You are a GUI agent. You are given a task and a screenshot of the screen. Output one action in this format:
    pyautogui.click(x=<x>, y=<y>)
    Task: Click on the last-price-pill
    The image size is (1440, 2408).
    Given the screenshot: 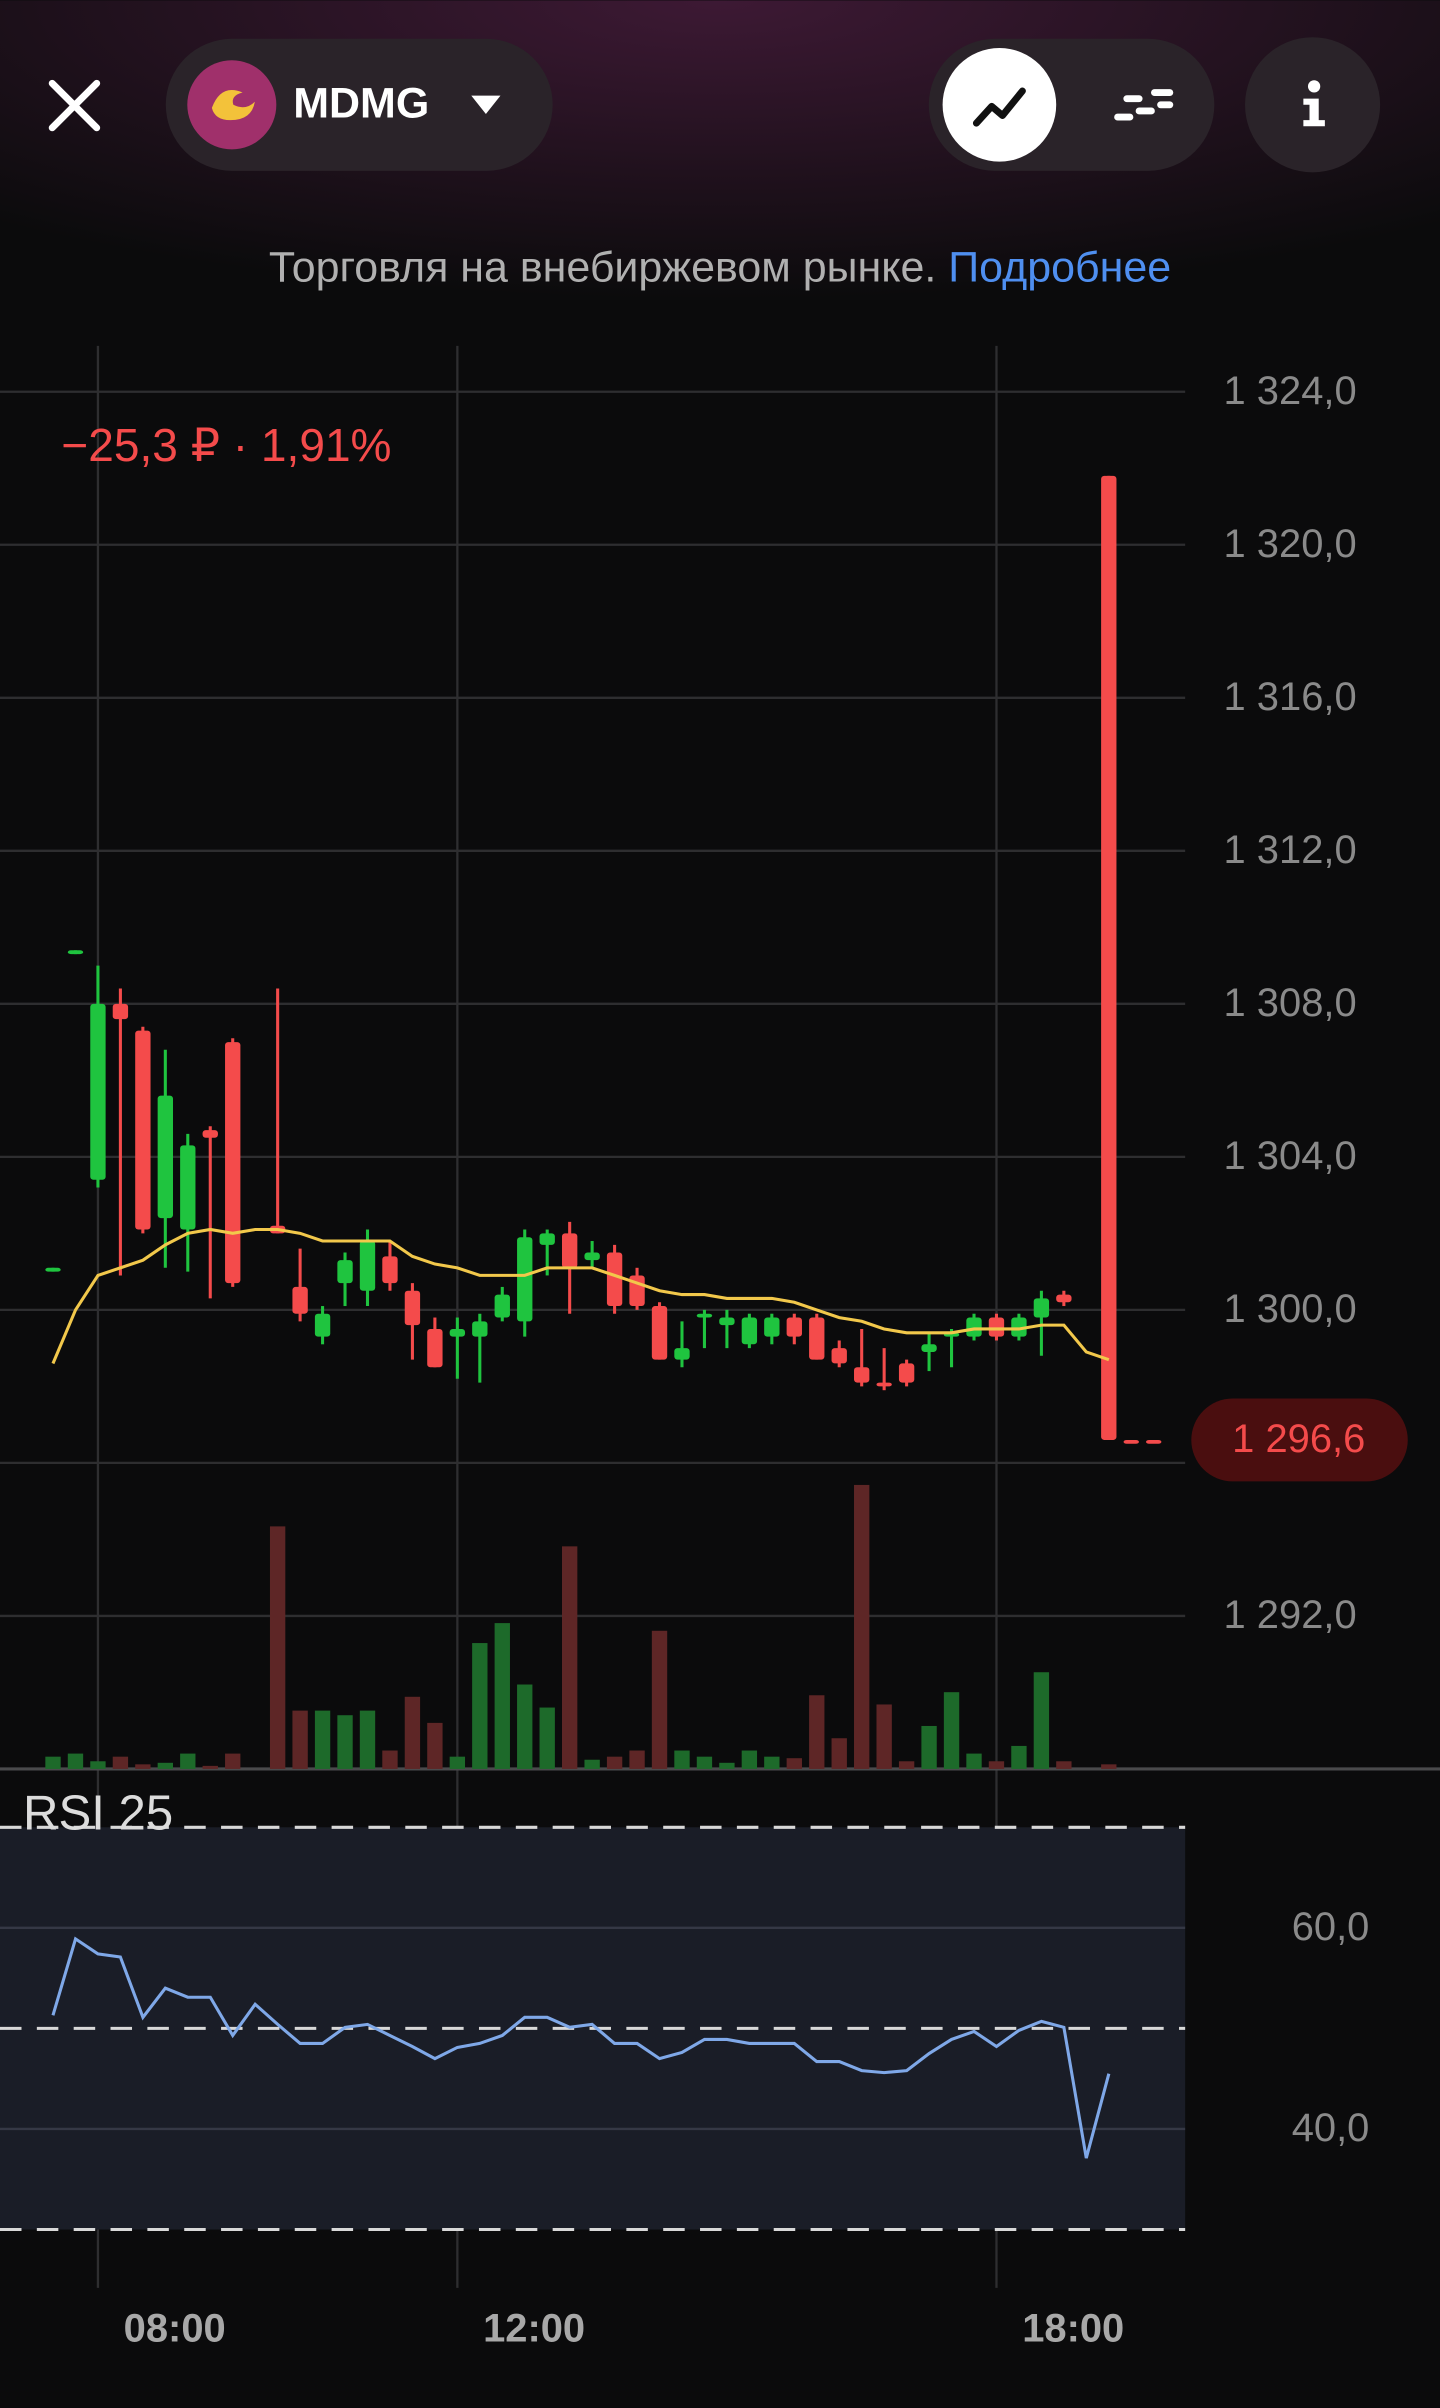 What is the action you would take?
    pyautogui.click(x=1299, y=1440)
    